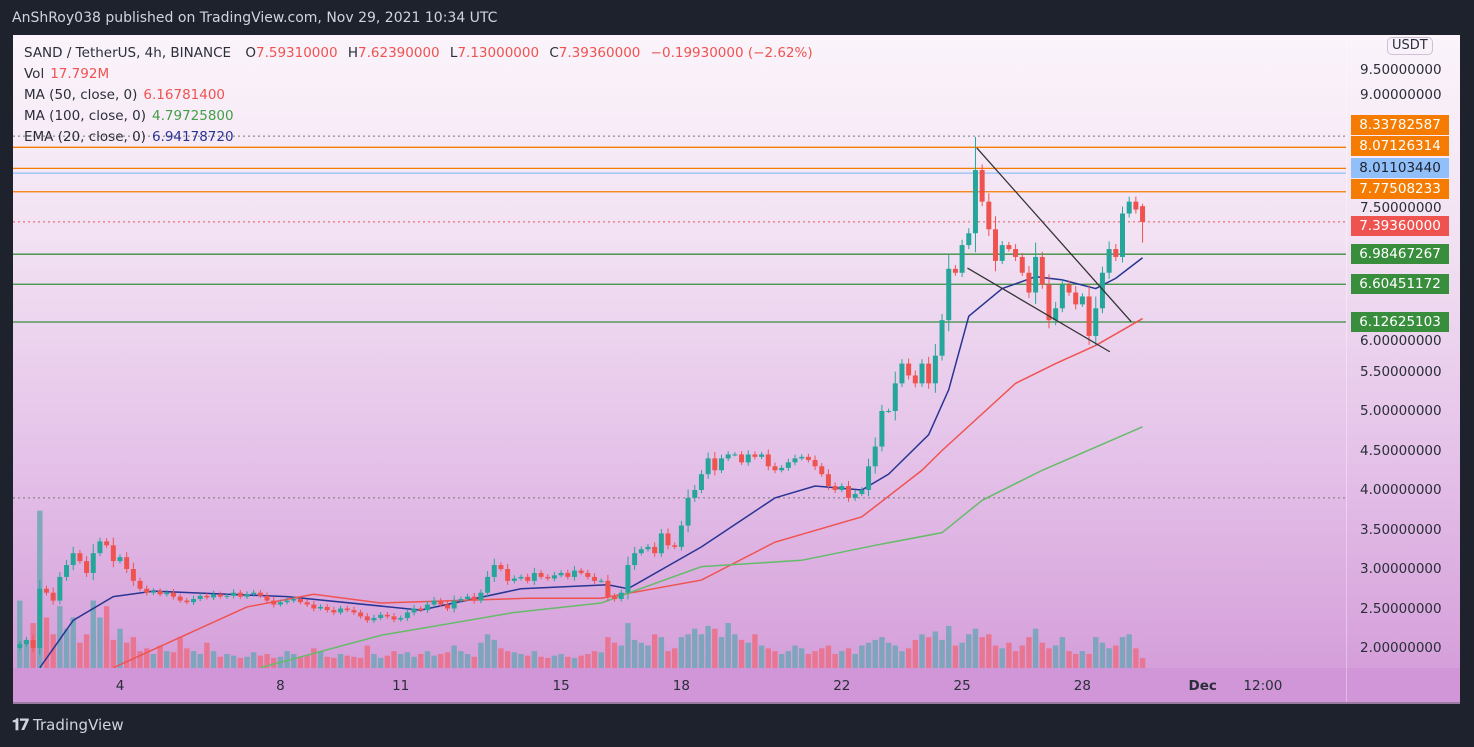  I want to click on volume-label: Vol, so click(34, 74).